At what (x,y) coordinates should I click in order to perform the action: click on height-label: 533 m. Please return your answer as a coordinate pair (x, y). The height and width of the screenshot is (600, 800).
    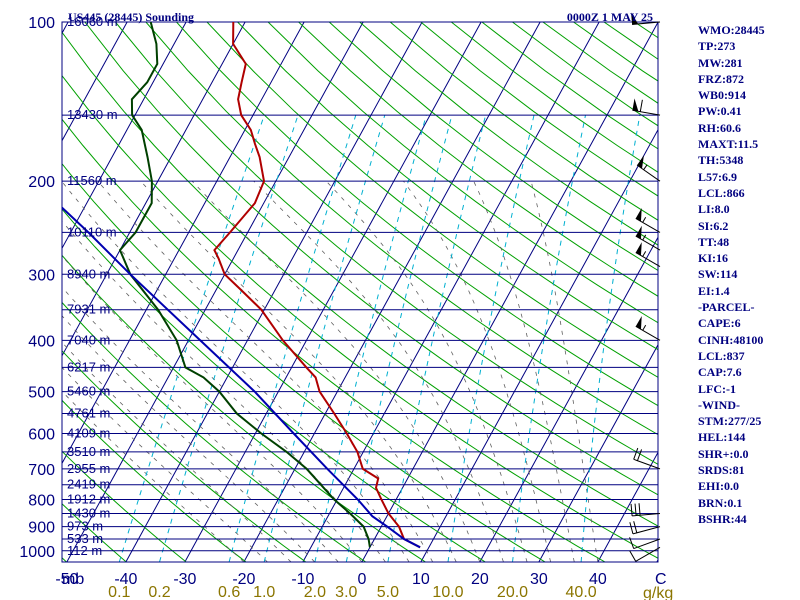
    Looking at the image, I should click on (85, 538).